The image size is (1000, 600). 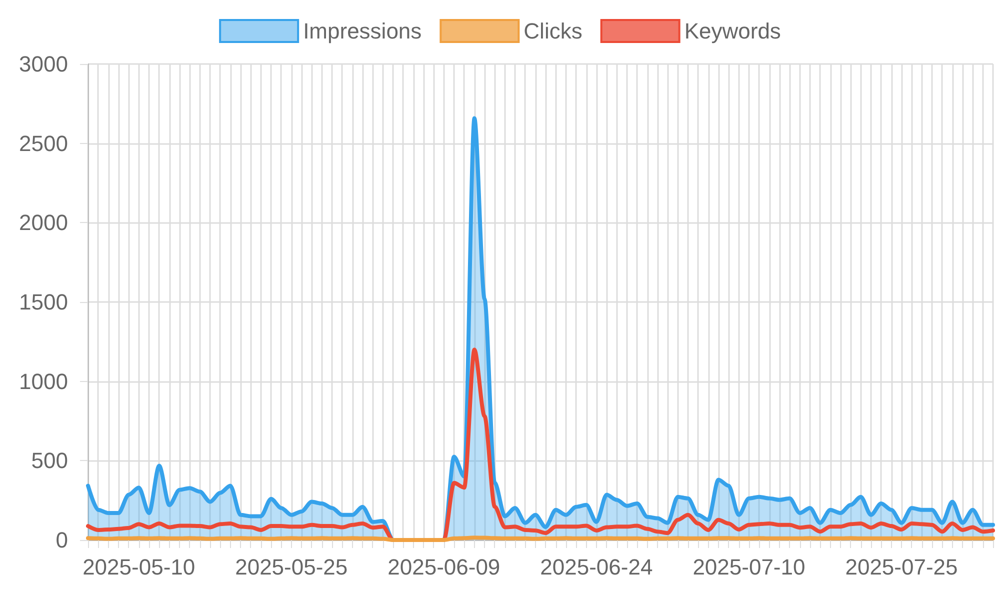 I want to click on x-tick-label: 2025-06-24, so click(x=596, y=567).